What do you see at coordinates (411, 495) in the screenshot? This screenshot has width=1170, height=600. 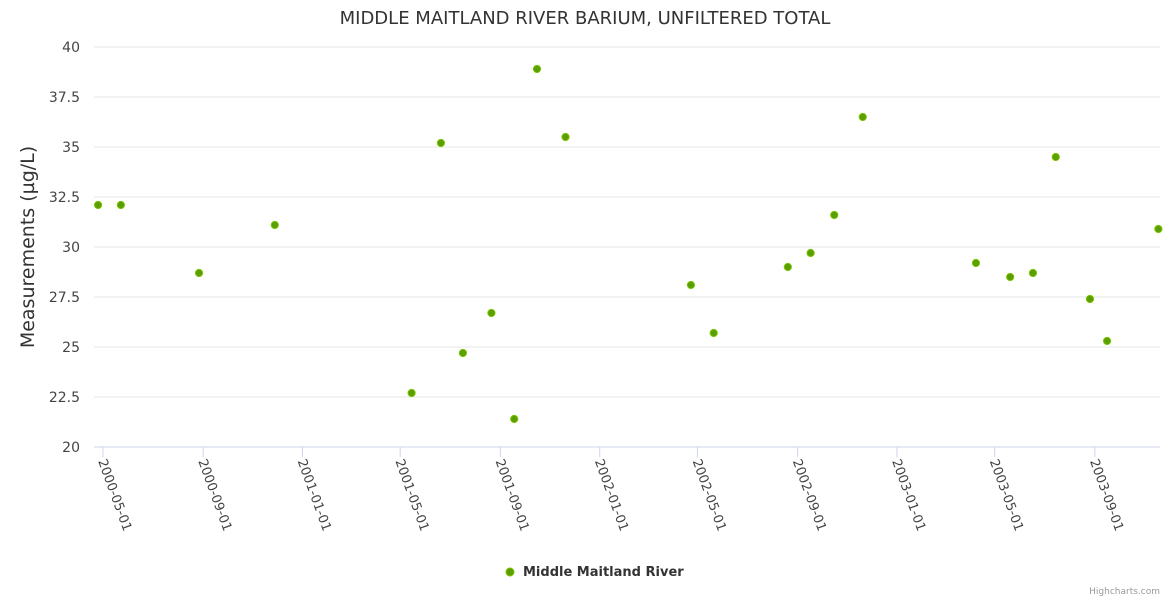 I see `x-tick-label: 2001-05-01` at bounding box center [411, 495].